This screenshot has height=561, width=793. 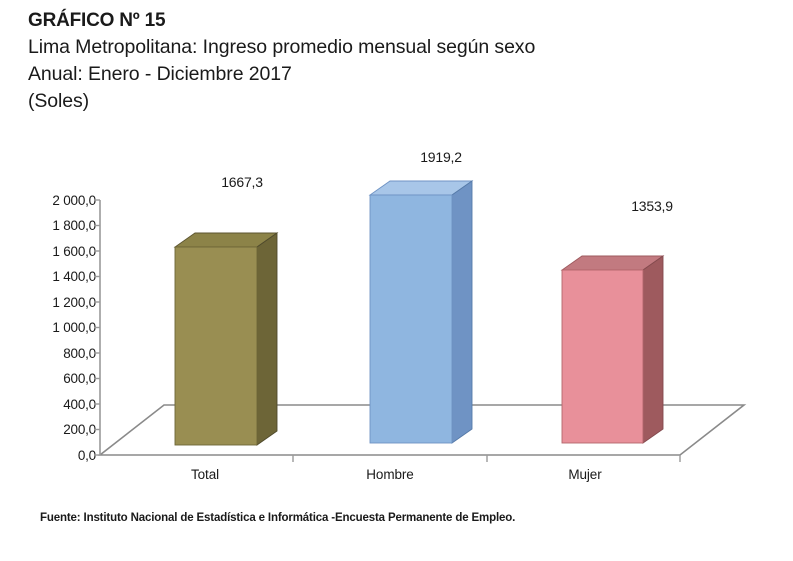 What do you see at coordinates (216, 346) in the screenshot?
I see `bar-total-front` at bounding box center [216, 346].